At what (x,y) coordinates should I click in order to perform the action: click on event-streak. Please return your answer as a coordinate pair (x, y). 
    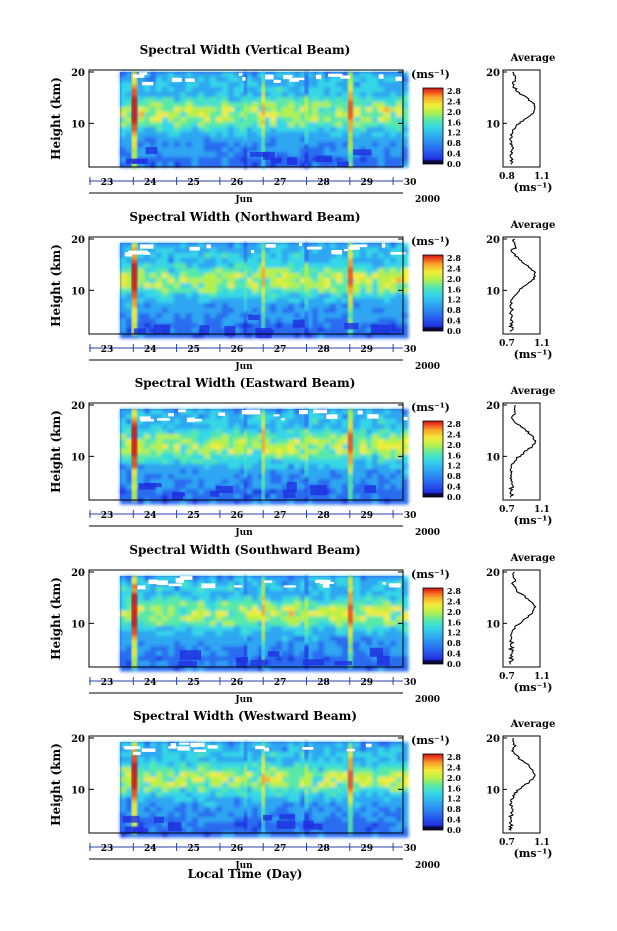
    Looking at the image, I should click on (306, 289).